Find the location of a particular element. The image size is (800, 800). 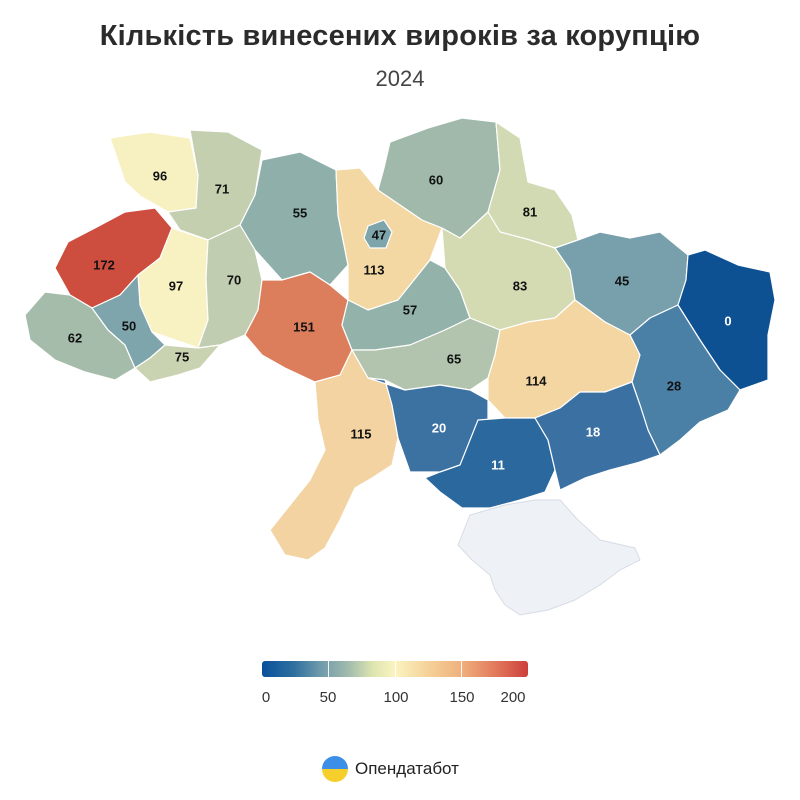

label-donetsk: 28 is located at coordinates (674, 385).